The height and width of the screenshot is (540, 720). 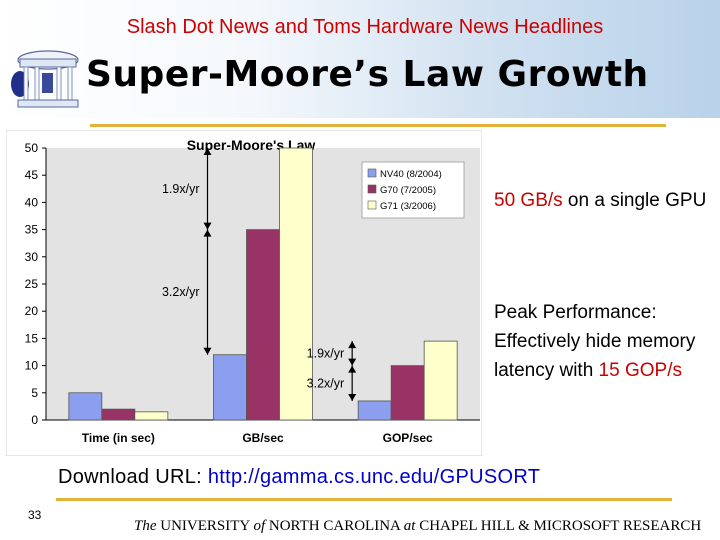 What do you see at coordinates (118, 438) in the screenshot?
I see `x-tick-label: Time (in sec)` at bounding box center [118, 438].